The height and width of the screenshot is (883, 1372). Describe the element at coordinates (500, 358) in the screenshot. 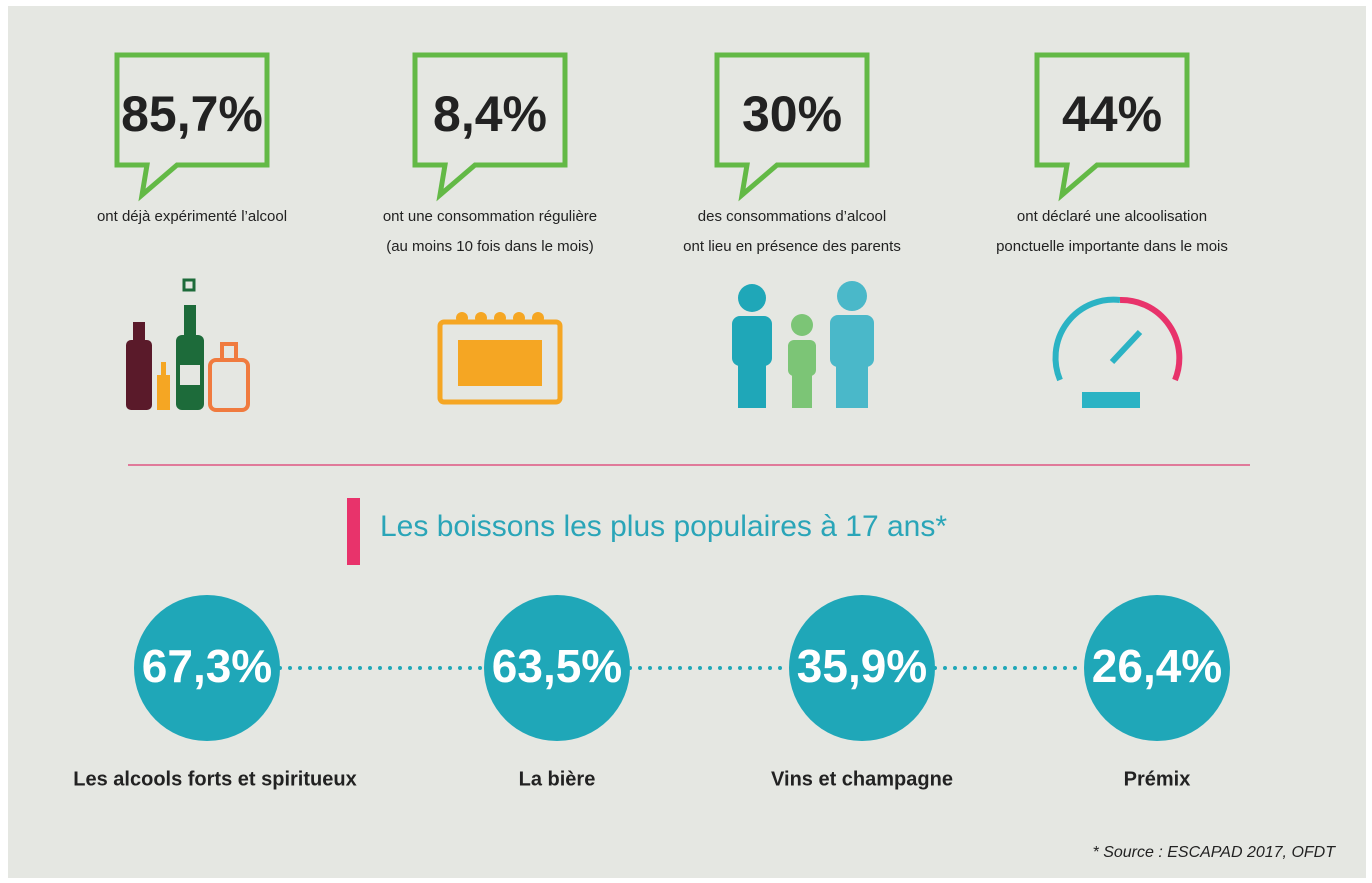

I see `calendar-icon` at that location.